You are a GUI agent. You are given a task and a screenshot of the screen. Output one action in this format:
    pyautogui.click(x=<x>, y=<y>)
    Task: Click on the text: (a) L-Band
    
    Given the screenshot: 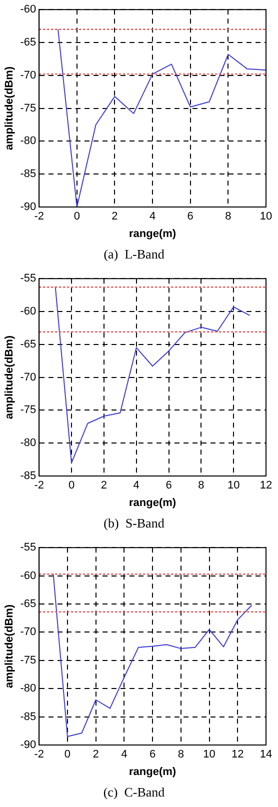 What is the action you would take?
    pyautogui.click(x=134, y=254)
    